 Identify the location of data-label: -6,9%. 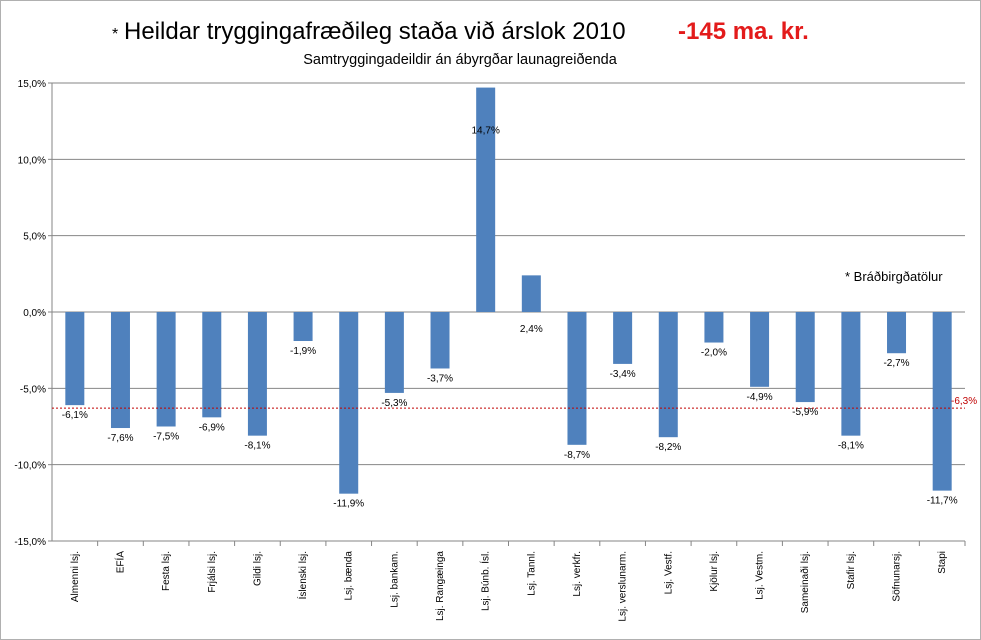
(212, 427).